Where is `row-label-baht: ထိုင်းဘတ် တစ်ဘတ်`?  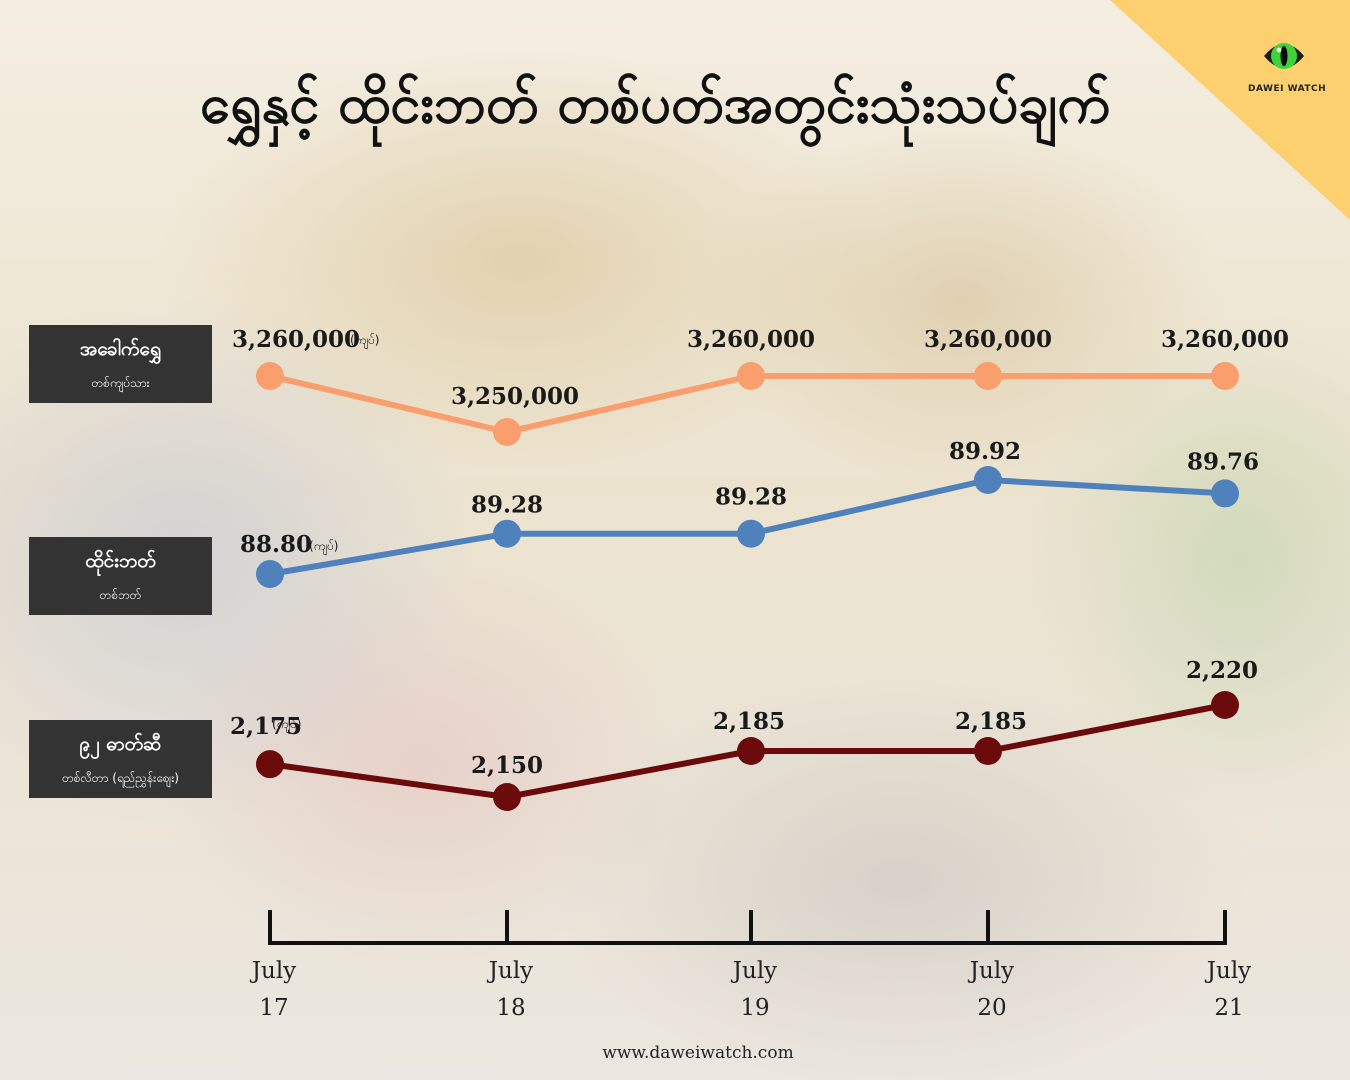 row-label-baht: ထိုင်းဘတ် တစ်ဘတ် is located at coordinates (120, 576).